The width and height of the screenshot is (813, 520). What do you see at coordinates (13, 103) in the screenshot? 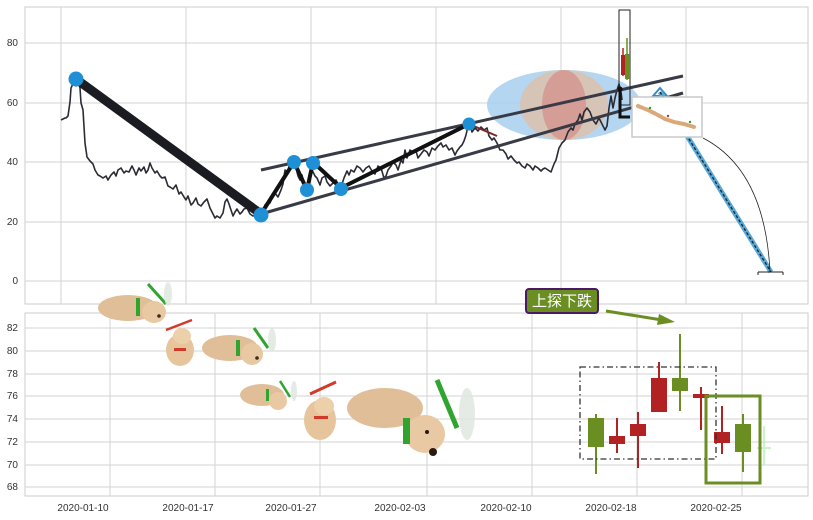
I see `svg-text: 60` at bounding box center [13, 103].